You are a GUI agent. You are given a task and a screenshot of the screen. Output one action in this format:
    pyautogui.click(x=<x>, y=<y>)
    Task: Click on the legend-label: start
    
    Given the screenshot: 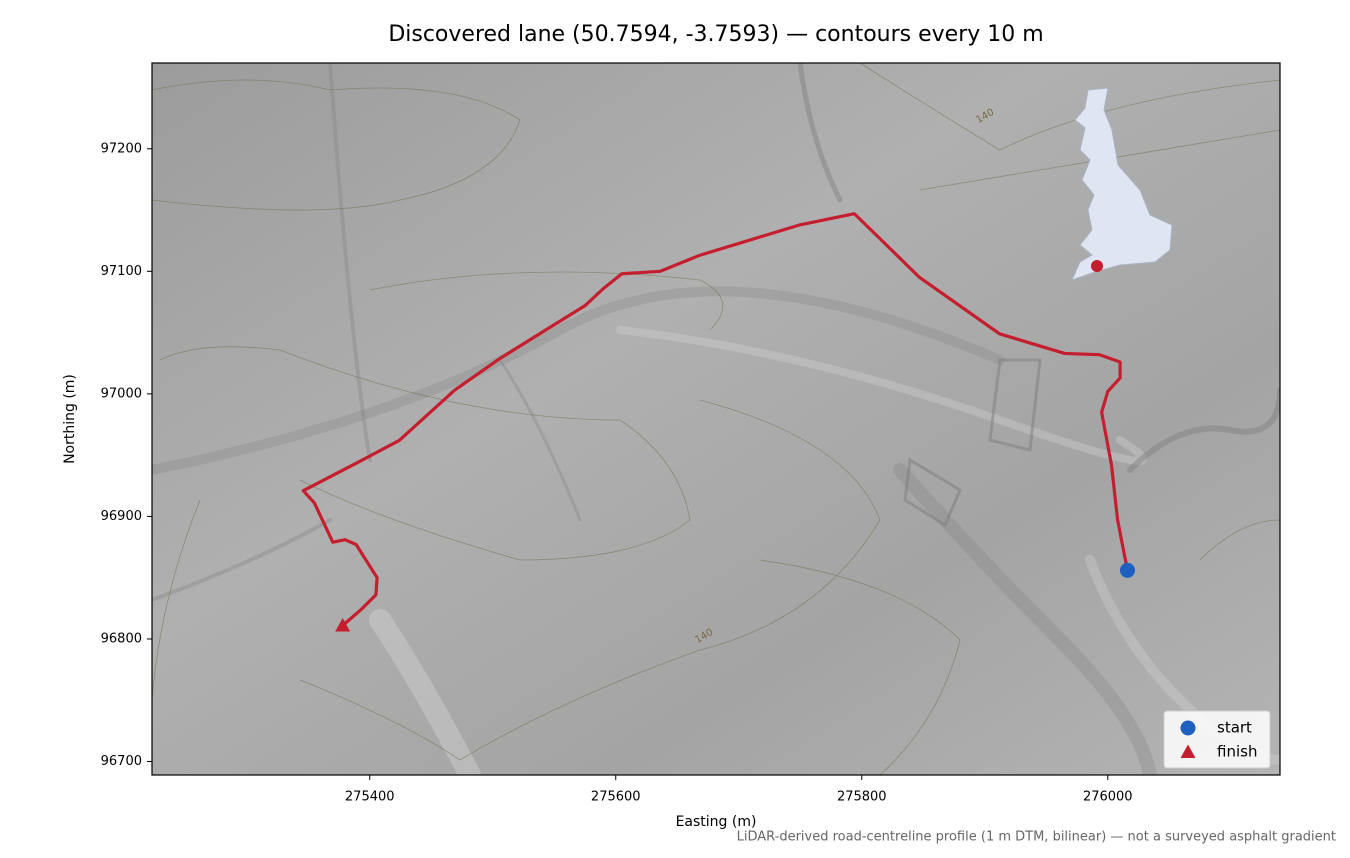 What is the action you would take?
    pyautogui.click(x=1234, y=728)
    